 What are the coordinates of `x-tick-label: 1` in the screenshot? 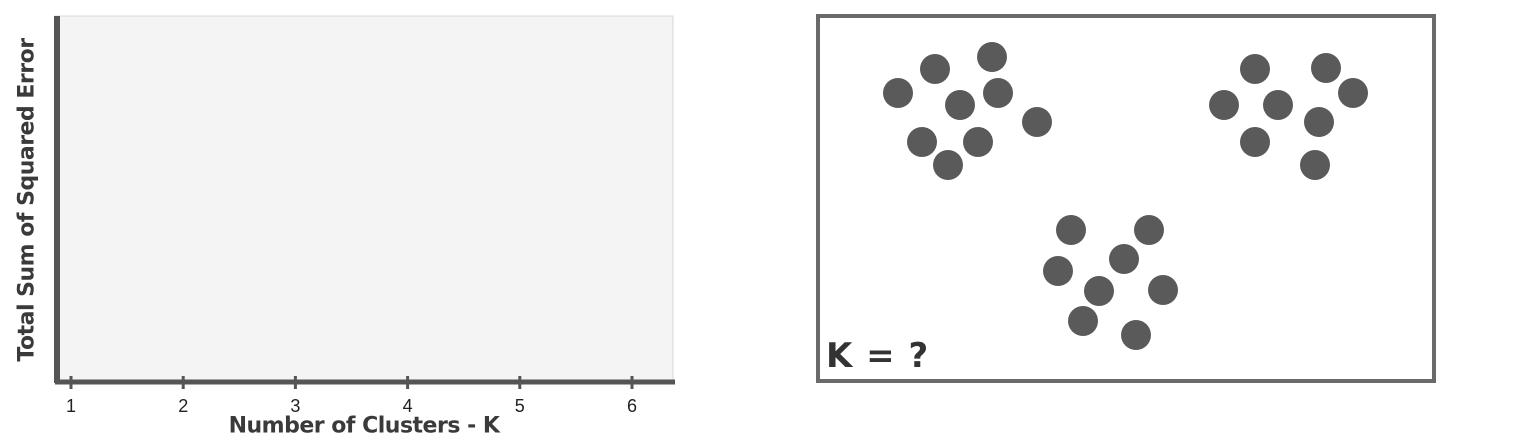 It's located at (71, 406).